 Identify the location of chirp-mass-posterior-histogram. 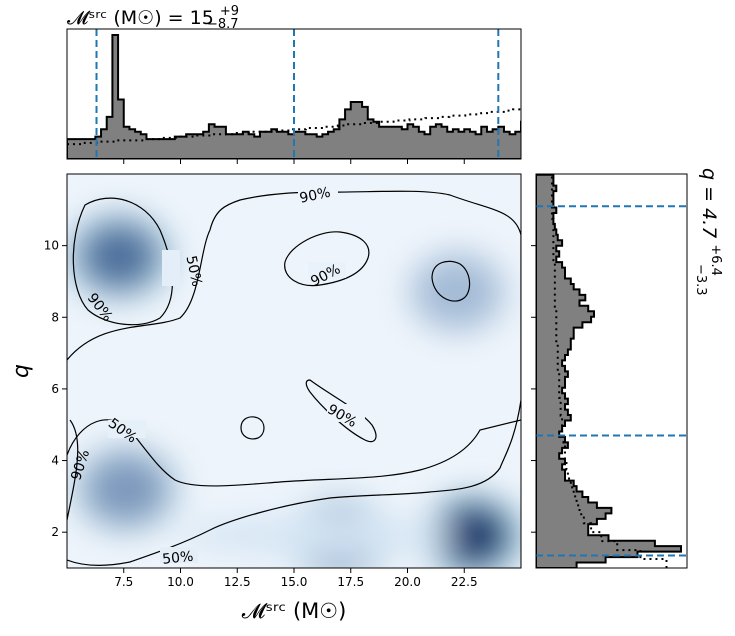
(294, 96).